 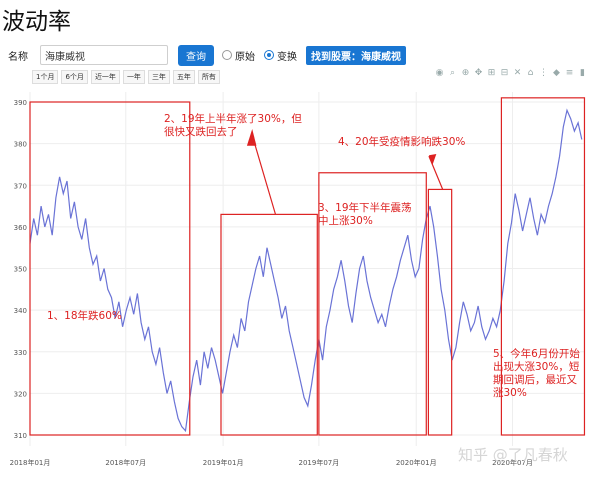 I want to click on annotation-1: 1、18年跌60%, so click(x=84, y=316).